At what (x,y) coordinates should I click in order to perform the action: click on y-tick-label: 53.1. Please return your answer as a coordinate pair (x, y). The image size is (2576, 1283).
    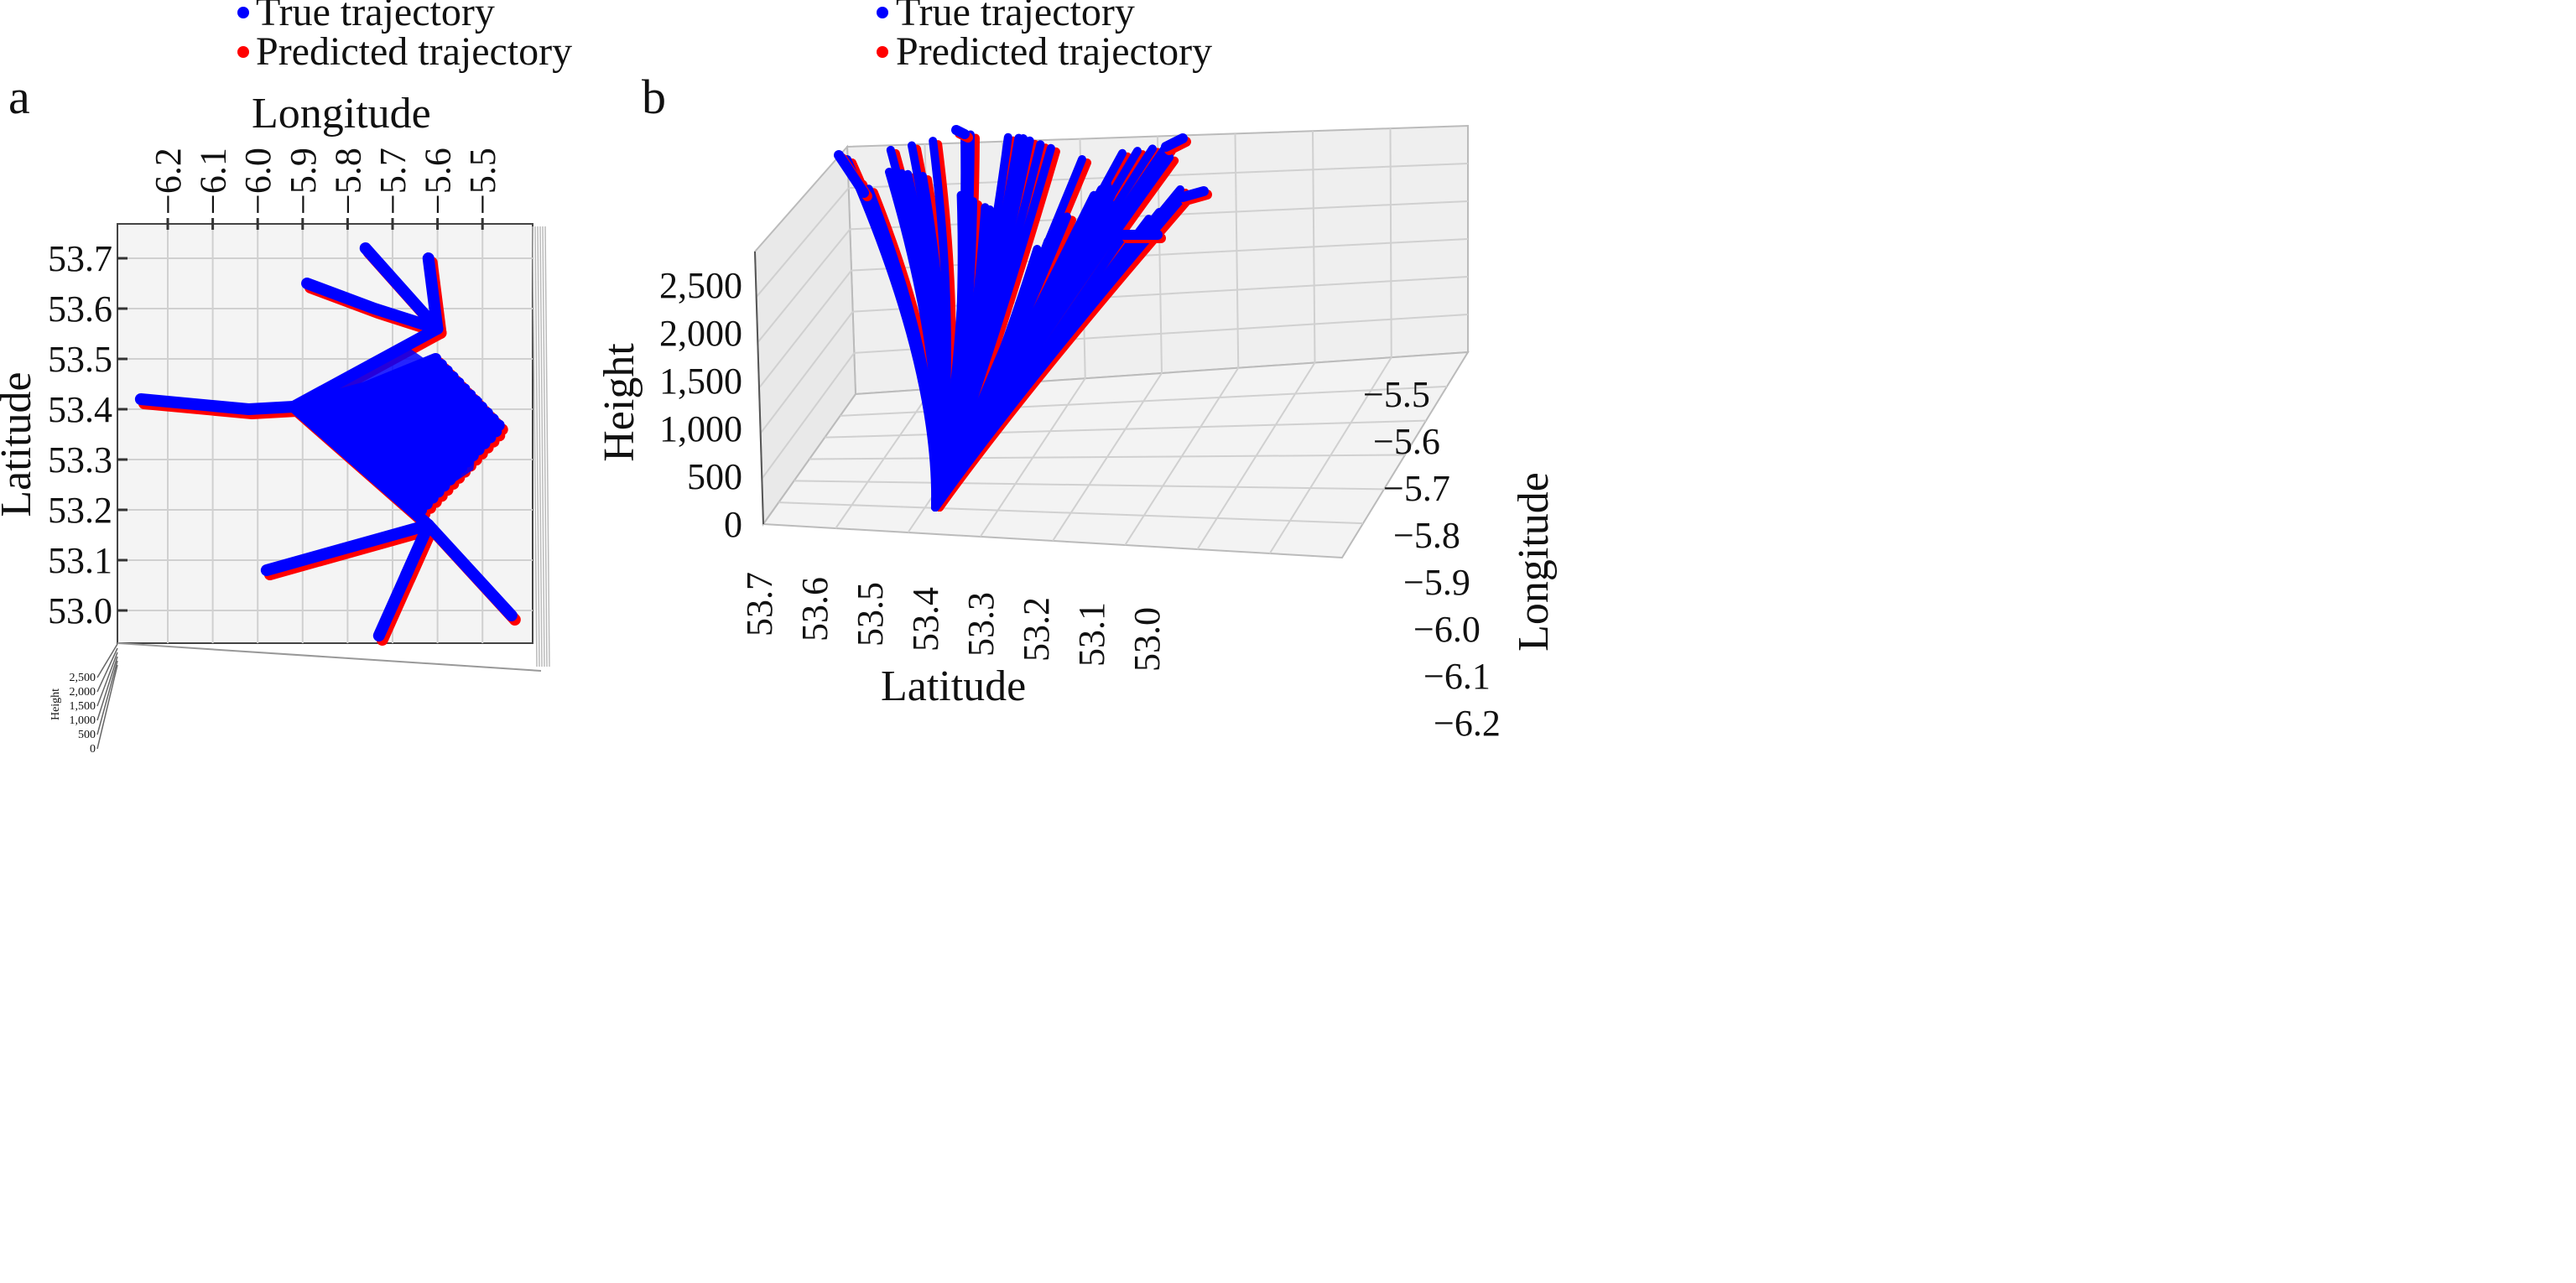
    Looking at the image, I should click on (80, 561).